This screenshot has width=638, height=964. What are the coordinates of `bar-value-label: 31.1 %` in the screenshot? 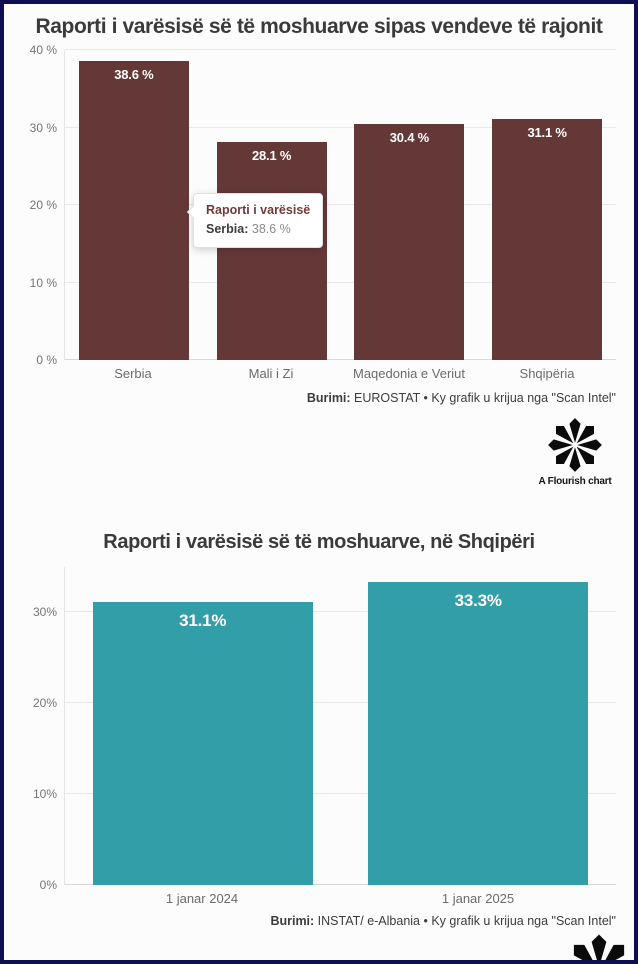 It's located at (547, 132).